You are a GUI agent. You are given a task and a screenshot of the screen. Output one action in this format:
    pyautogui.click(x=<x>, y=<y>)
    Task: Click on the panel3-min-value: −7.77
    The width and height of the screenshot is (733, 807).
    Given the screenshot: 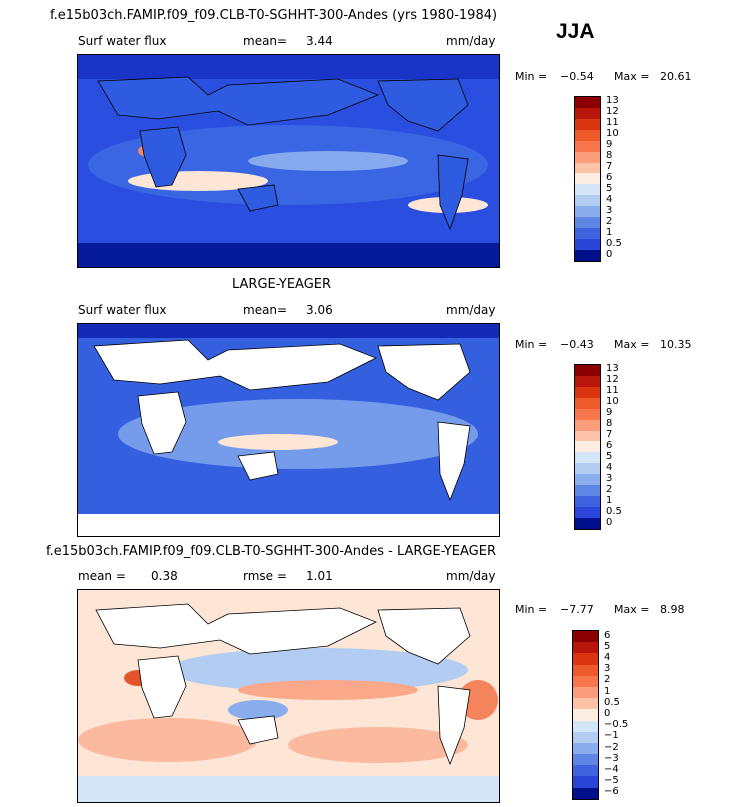 What is the action you would take?
    pyautogui.click(x=577, y=609)
    